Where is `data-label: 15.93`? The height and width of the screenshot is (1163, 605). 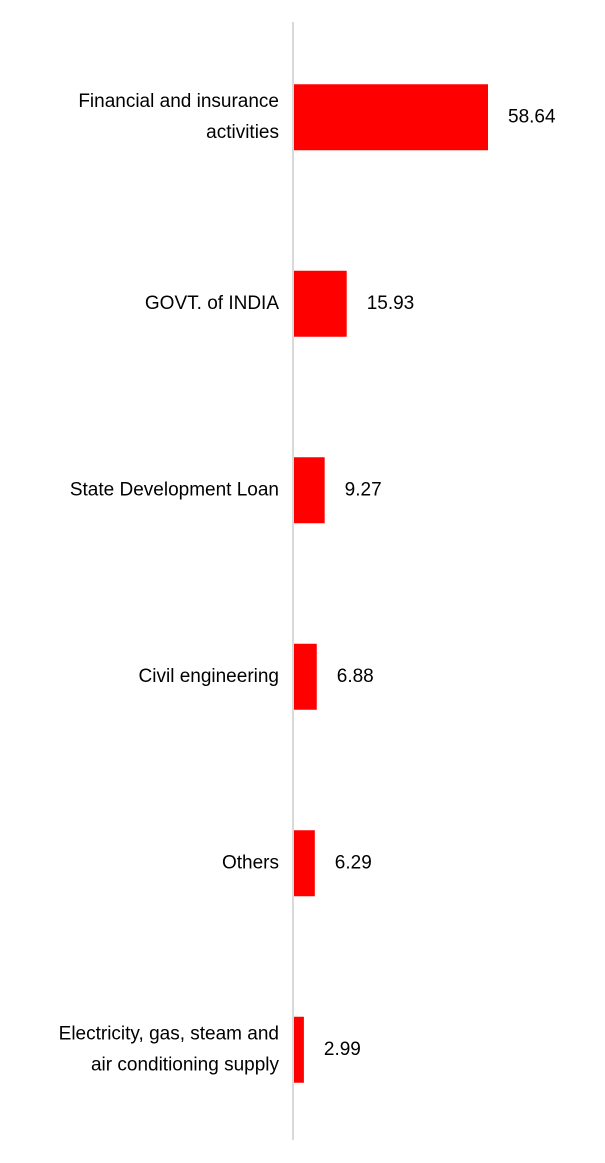
data-label: 15.93 is located at coordinates (391, 303).